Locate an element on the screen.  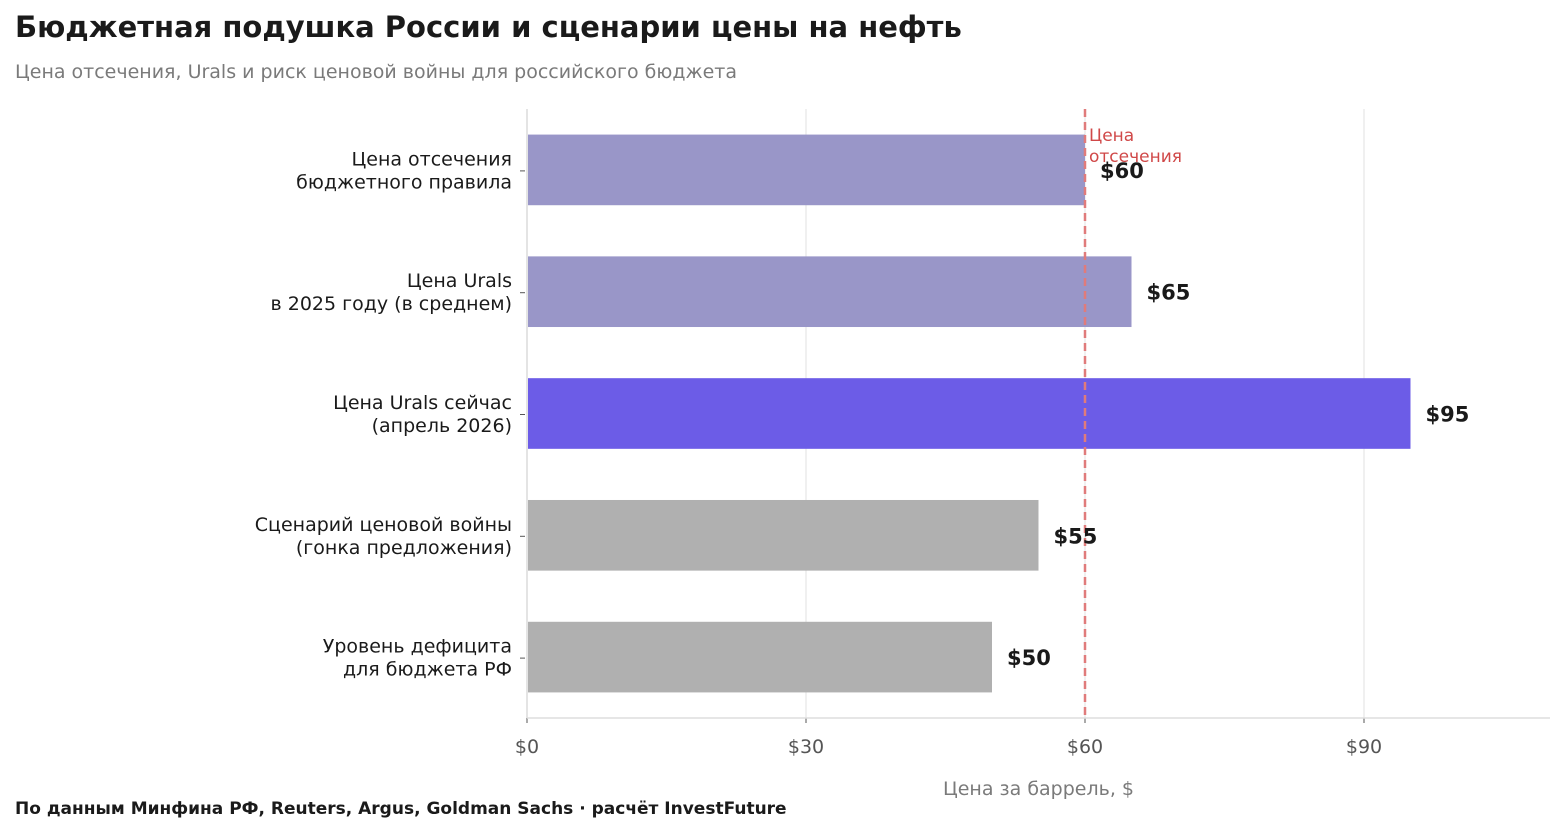
category-label: Уровень дефицита для бюджета РФ is located at coordinates (417, 658).